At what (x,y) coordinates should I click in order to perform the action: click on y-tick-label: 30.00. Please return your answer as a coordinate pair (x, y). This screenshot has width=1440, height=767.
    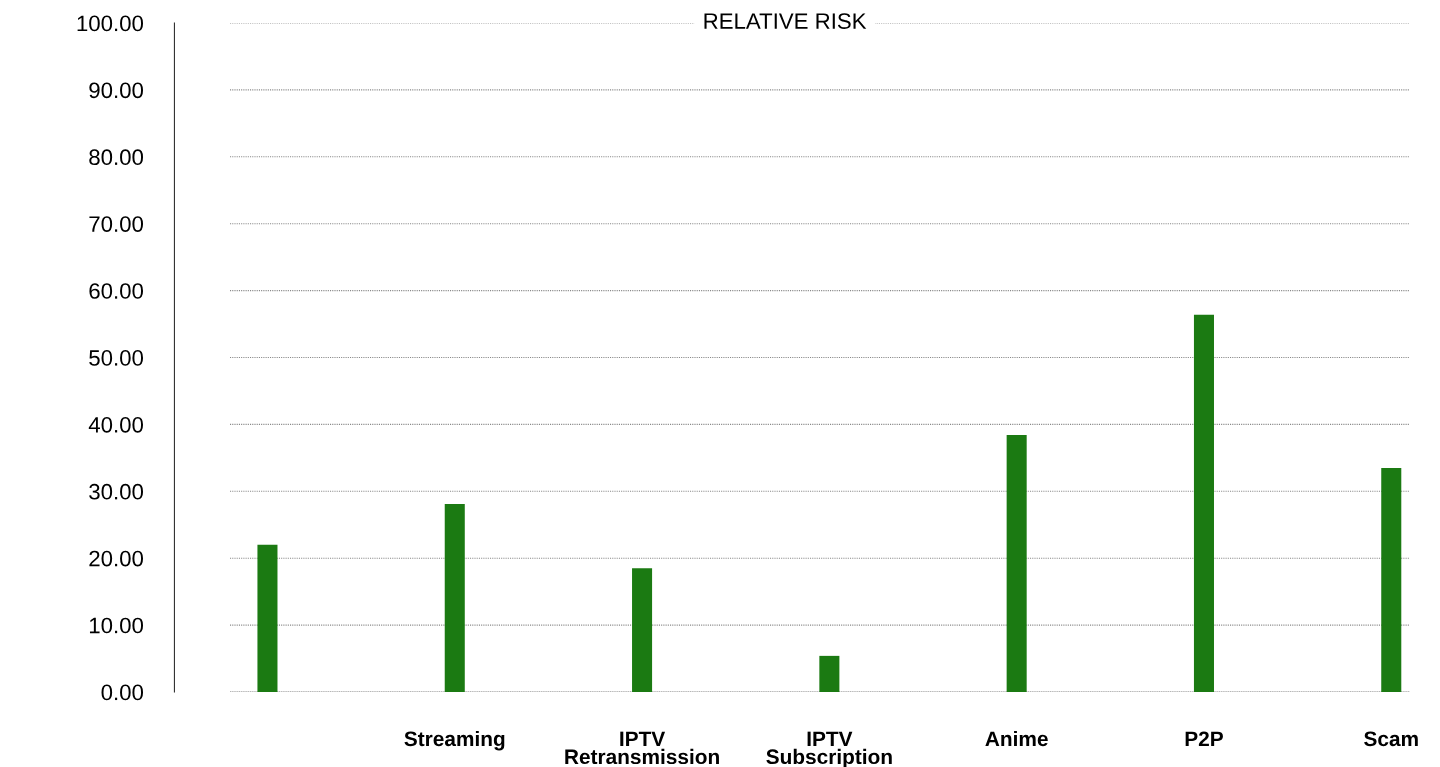
    Looking at the image, I should click on (116, 491).